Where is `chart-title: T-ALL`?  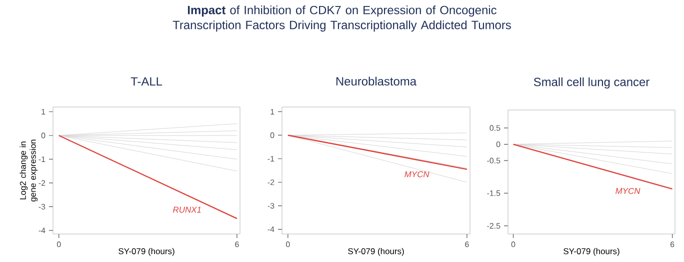
chart-title: T-ALL is located at coordinates (146, 81).